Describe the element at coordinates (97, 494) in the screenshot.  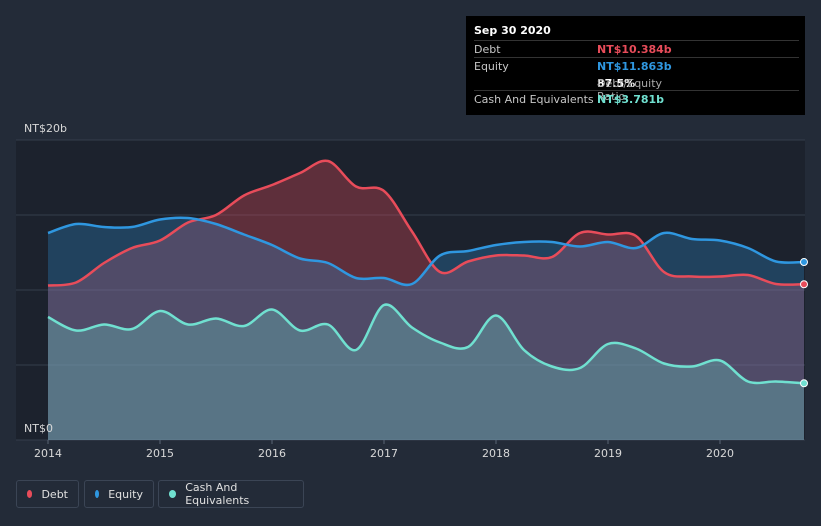
I see `legend-equity-dot` at that location.